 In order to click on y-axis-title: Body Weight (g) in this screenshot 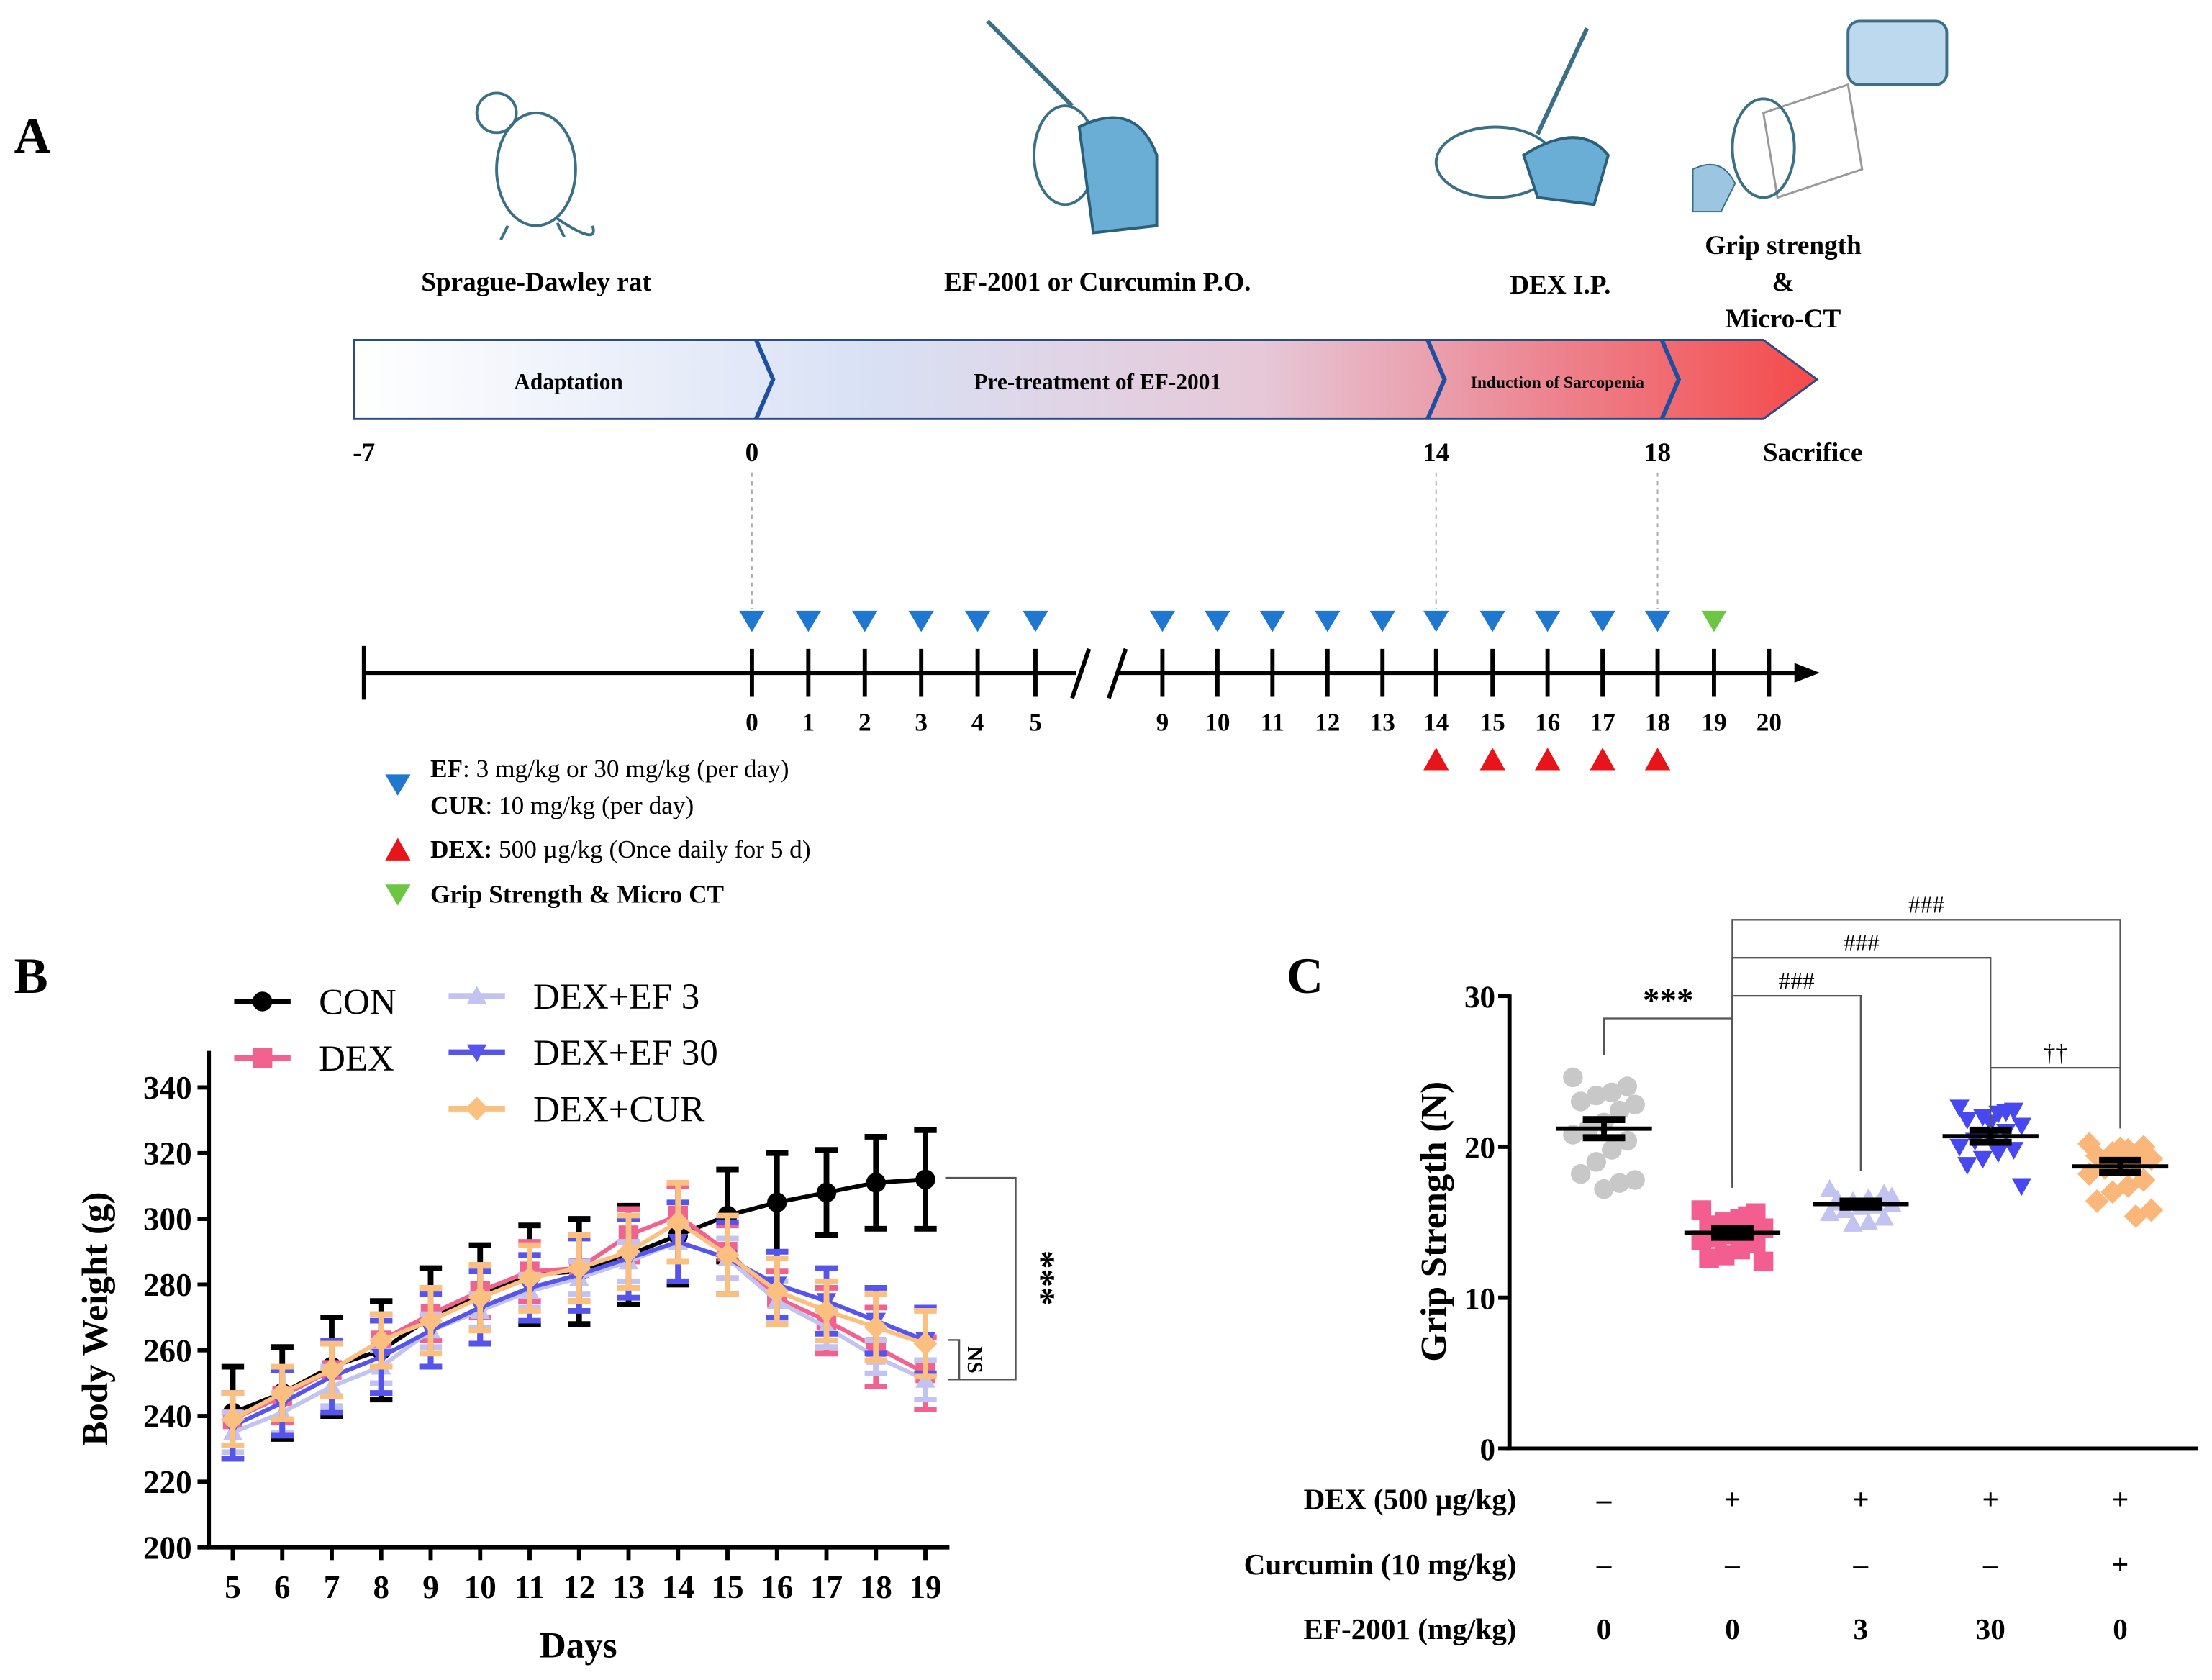, I will do `click(96, 1319)`.